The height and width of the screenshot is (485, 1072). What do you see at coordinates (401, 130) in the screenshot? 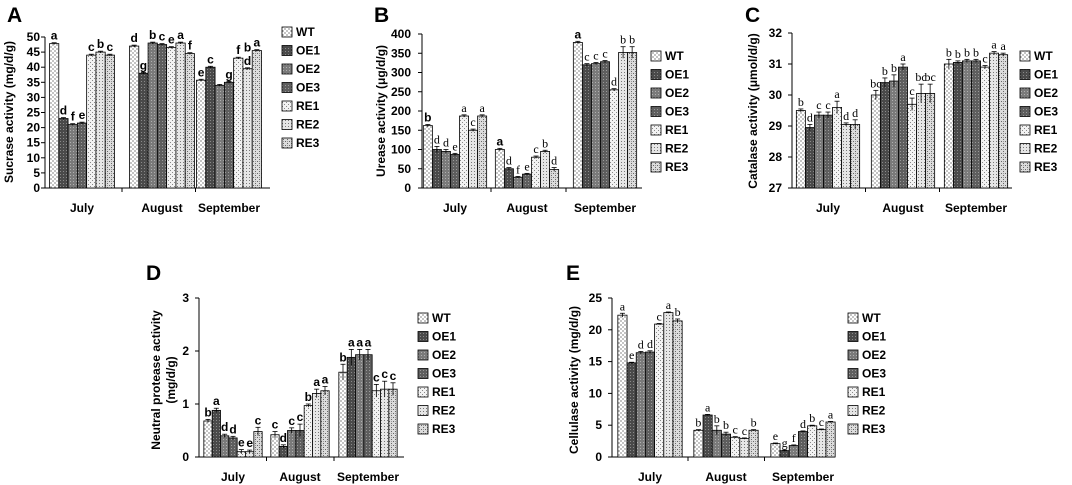
I see `y-tick-label: 150` at bounding box center [401, 130].